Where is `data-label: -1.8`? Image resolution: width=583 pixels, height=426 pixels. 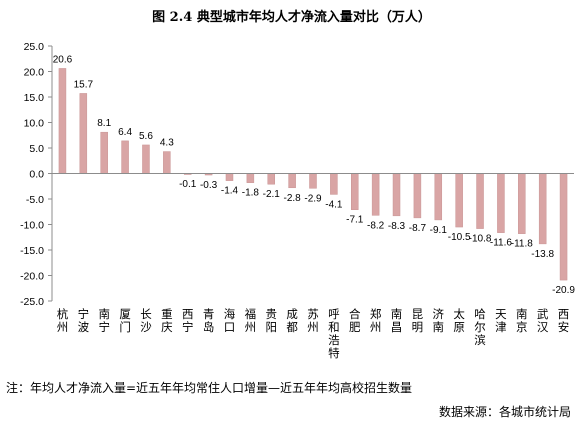
data-label: -1.8 is located at coordinates (251, 193).